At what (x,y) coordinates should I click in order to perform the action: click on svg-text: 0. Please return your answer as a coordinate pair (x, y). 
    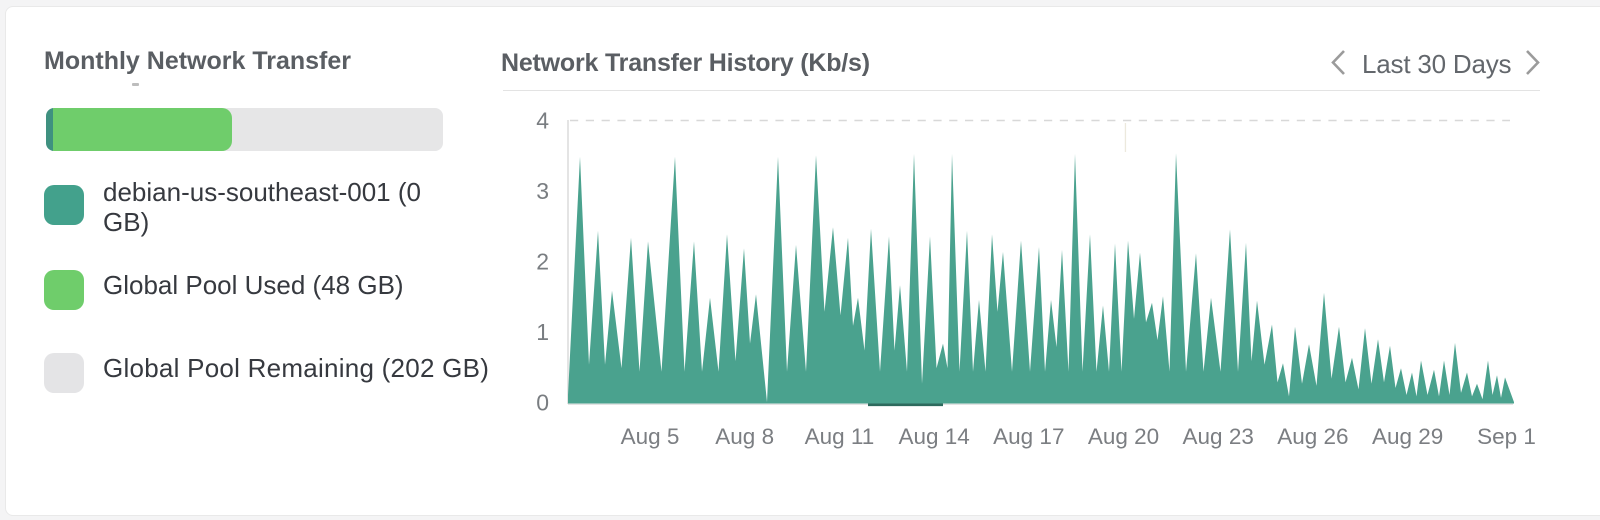
    Looking at the image, I should click on (542, 403).